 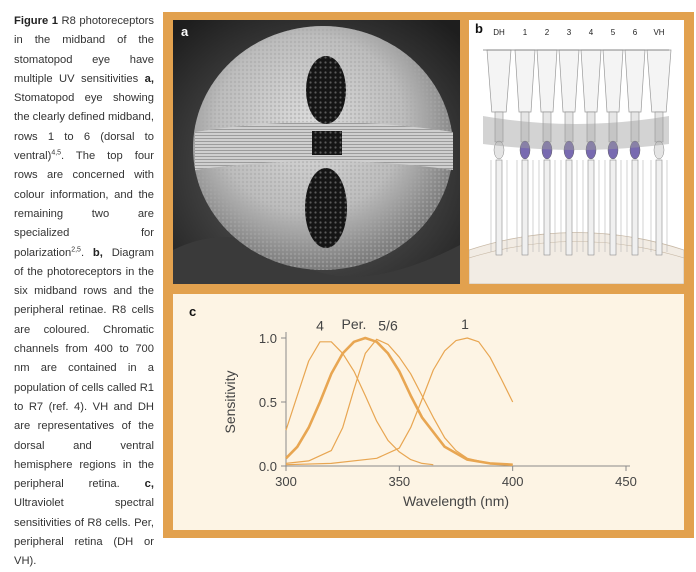 I want to click on x-tick-label: 450, so click(x=626, y=481).